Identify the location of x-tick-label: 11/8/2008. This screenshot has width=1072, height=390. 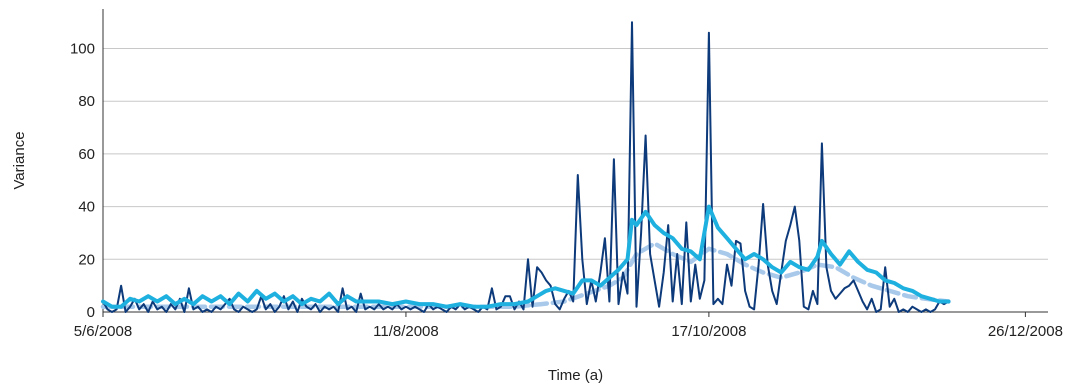
(406, 331).